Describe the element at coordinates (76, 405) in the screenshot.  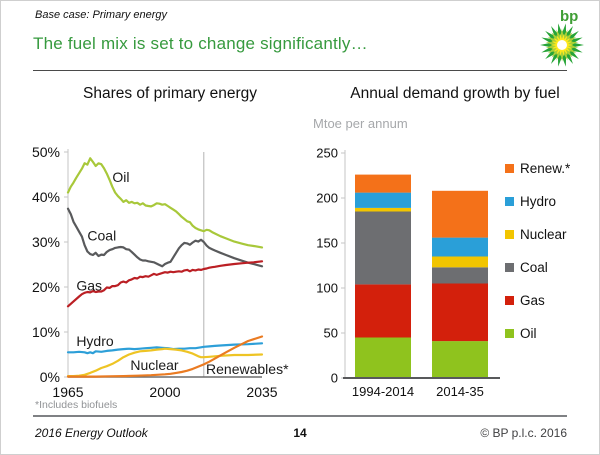
I see `footnote: *Includes biofuels` at that location.